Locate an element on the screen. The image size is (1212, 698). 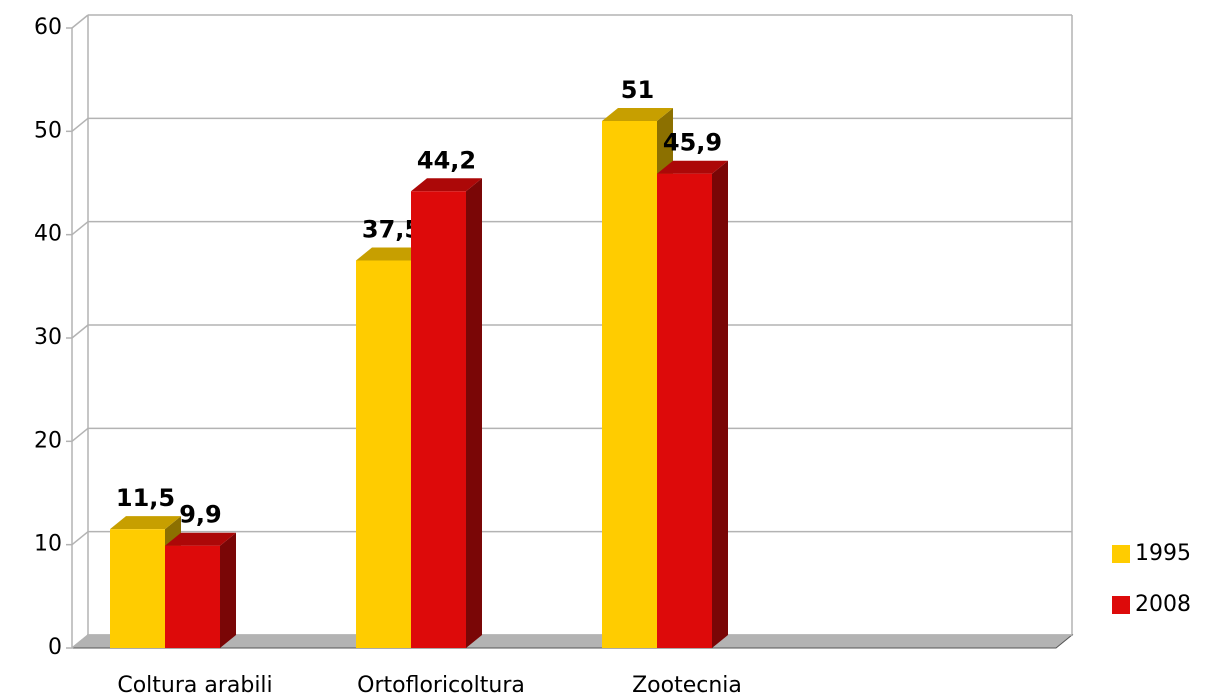
value-label: 9,9 is located at coordinates (200, 515).